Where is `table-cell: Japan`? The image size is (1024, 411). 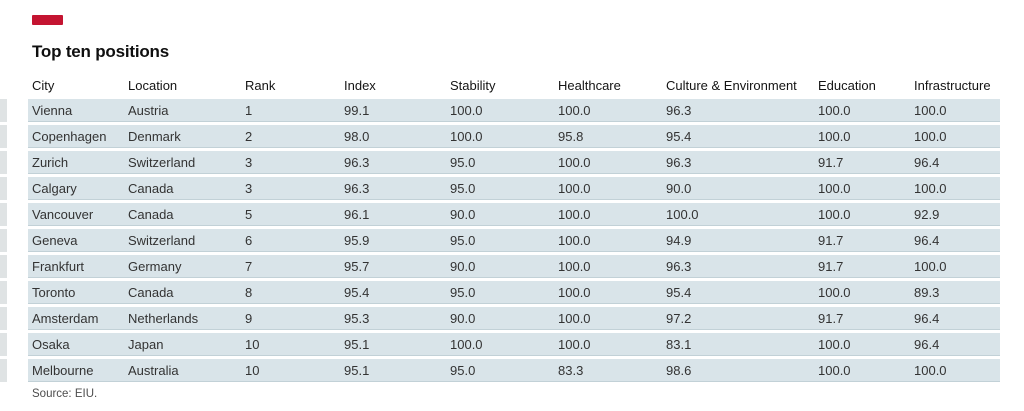
table-cell: Japan is located at coordinates (146, 344).